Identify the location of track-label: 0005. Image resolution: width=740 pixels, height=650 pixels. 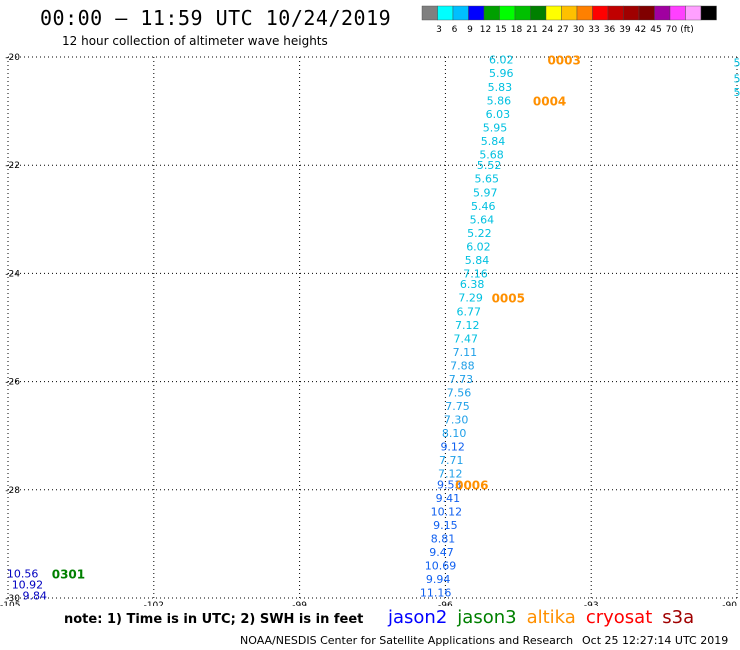
(508, 299).